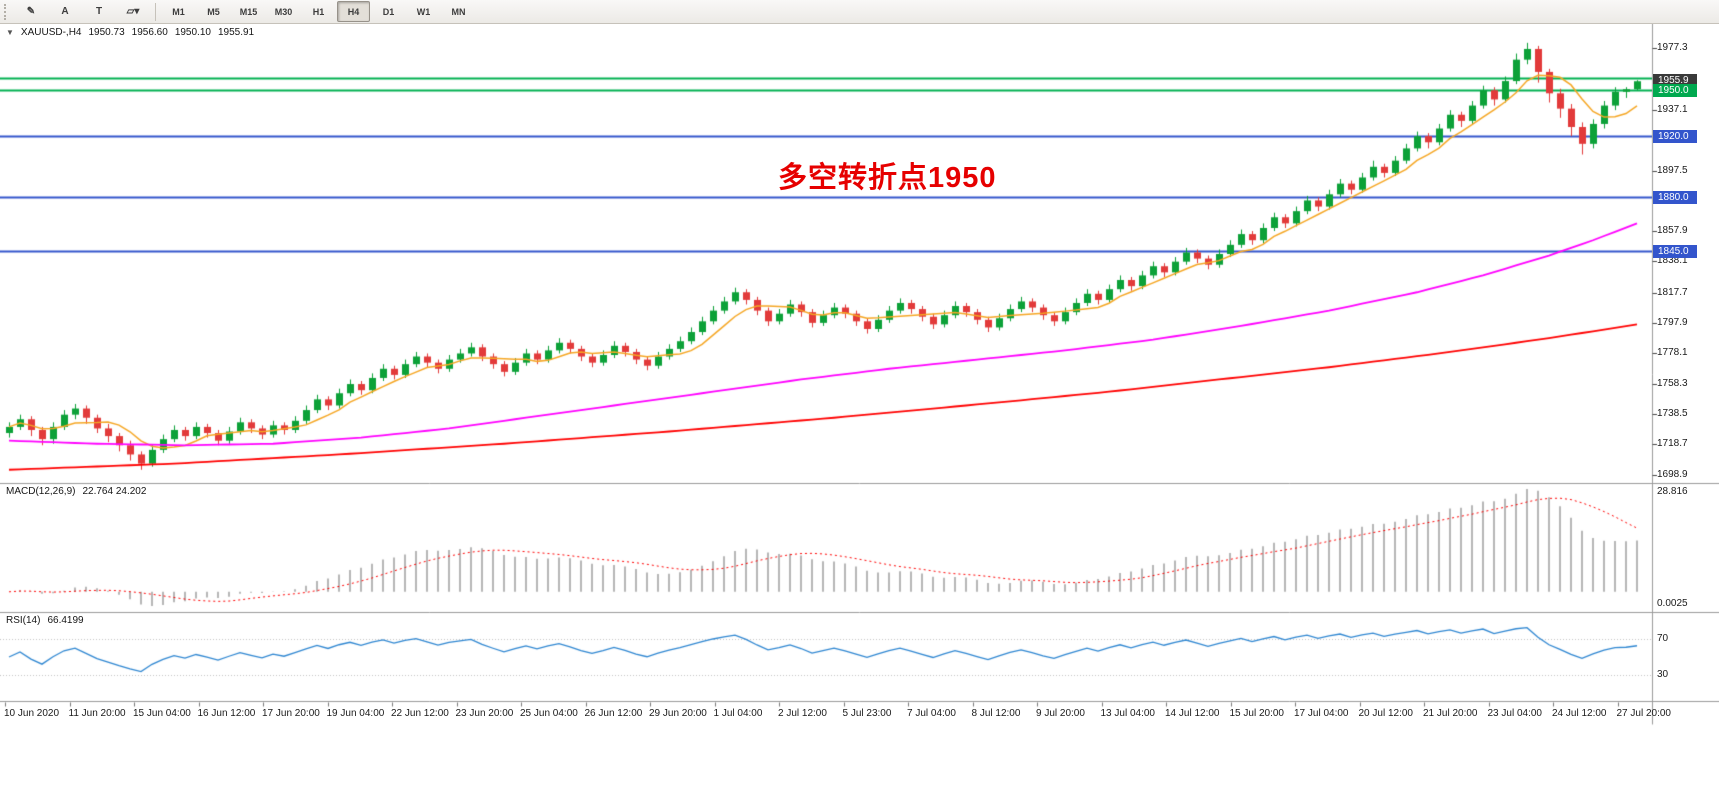  What do you see at coordinates (133, 11) in the screenshot?
I see `tool-shapes-dropdown-button: ▱▾` at bounding box center [133, 11].